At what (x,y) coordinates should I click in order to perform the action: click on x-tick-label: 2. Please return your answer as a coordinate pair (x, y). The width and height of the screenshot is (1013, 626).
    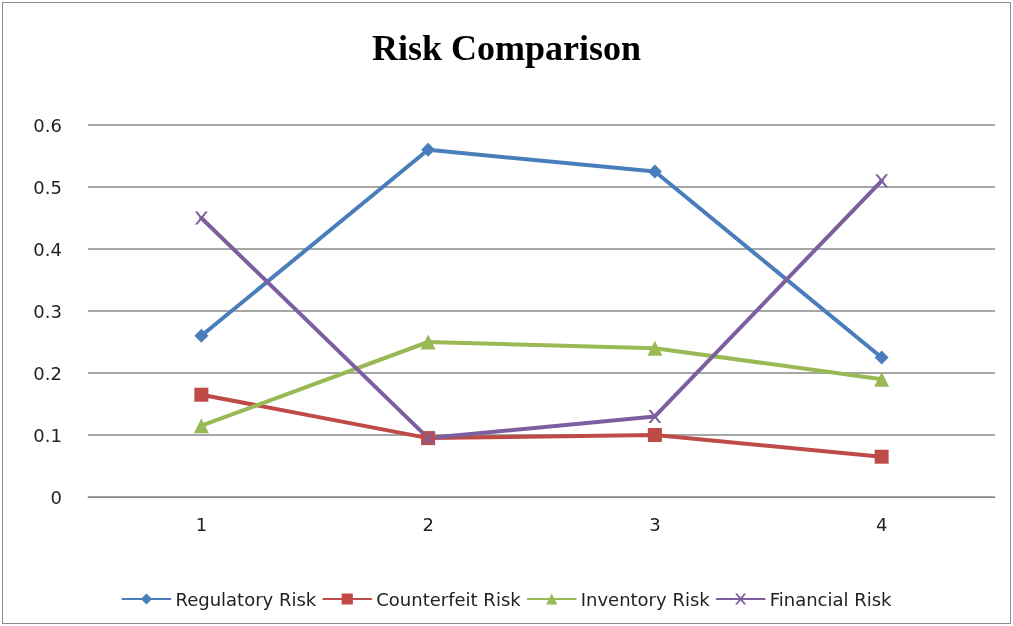
    Looking at the image, I should click on (428, 524).